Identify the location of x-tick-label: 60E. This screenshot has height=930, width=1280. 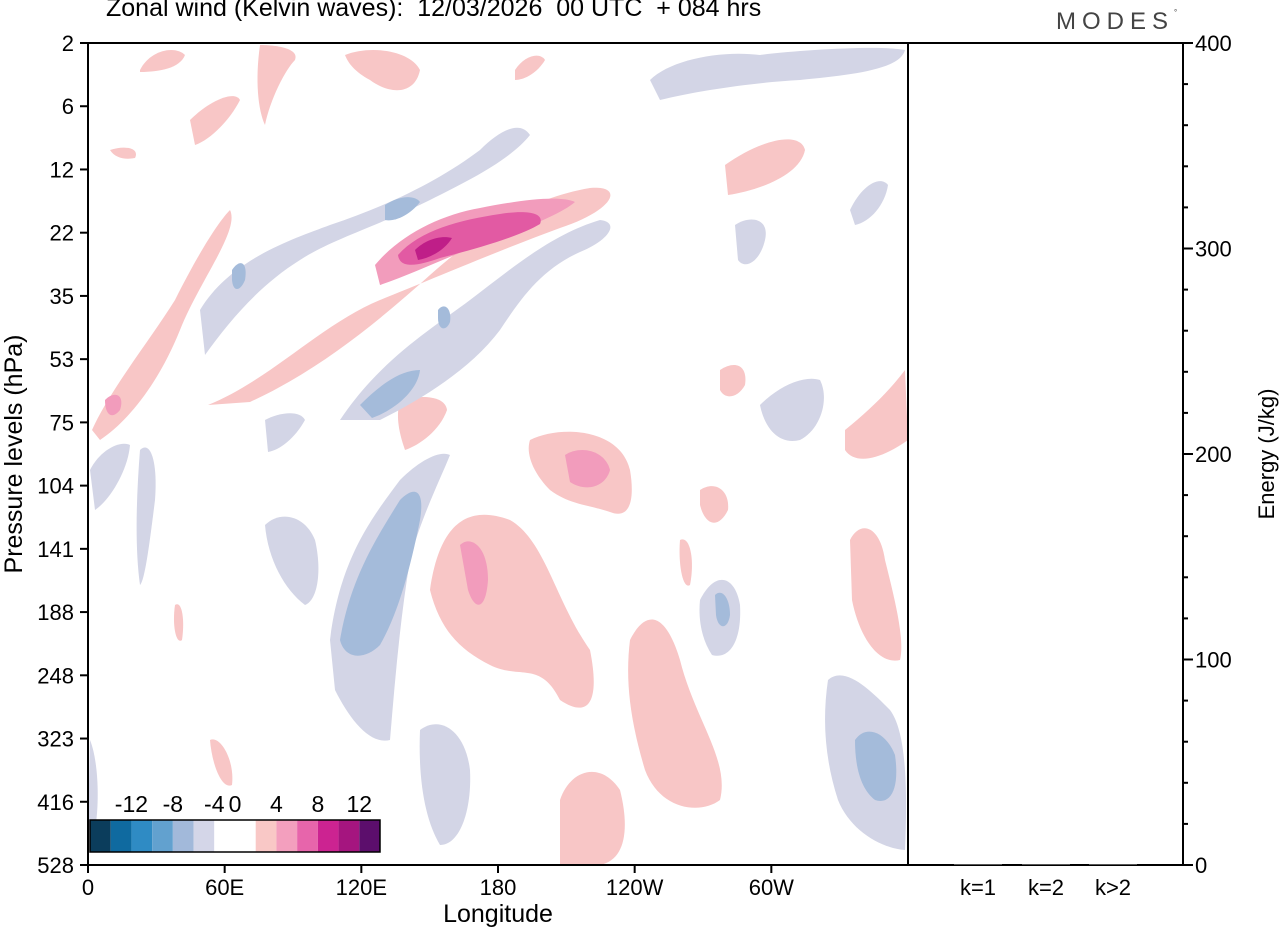
(224, 887).